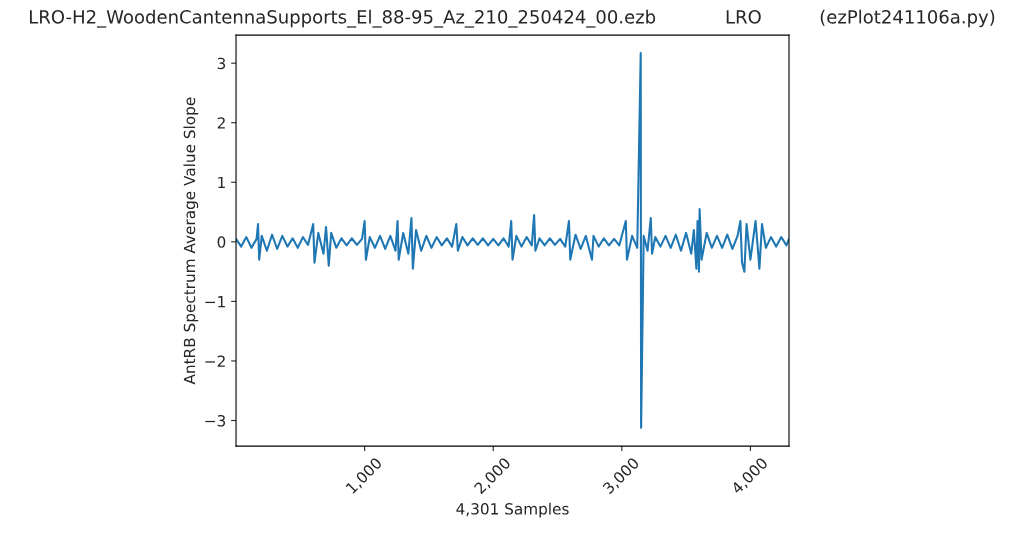 The image size is (1024, 533). I want to click on chart-title: LRO-H2_WoodenCantennaSupports_El_88-95_Az_210_250424_00.ezb LRO (ezPlot241106a.py), so click(512, 18).